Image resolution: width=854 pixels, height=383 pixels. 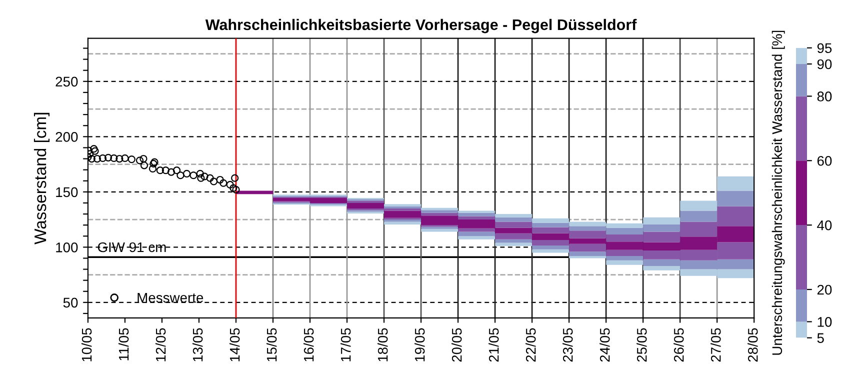 I want to click on chart-title: Wahrscheinlichkeitsbasierte Vorhersage - Pegel Düsseldorf, so click(x=421, y=26).